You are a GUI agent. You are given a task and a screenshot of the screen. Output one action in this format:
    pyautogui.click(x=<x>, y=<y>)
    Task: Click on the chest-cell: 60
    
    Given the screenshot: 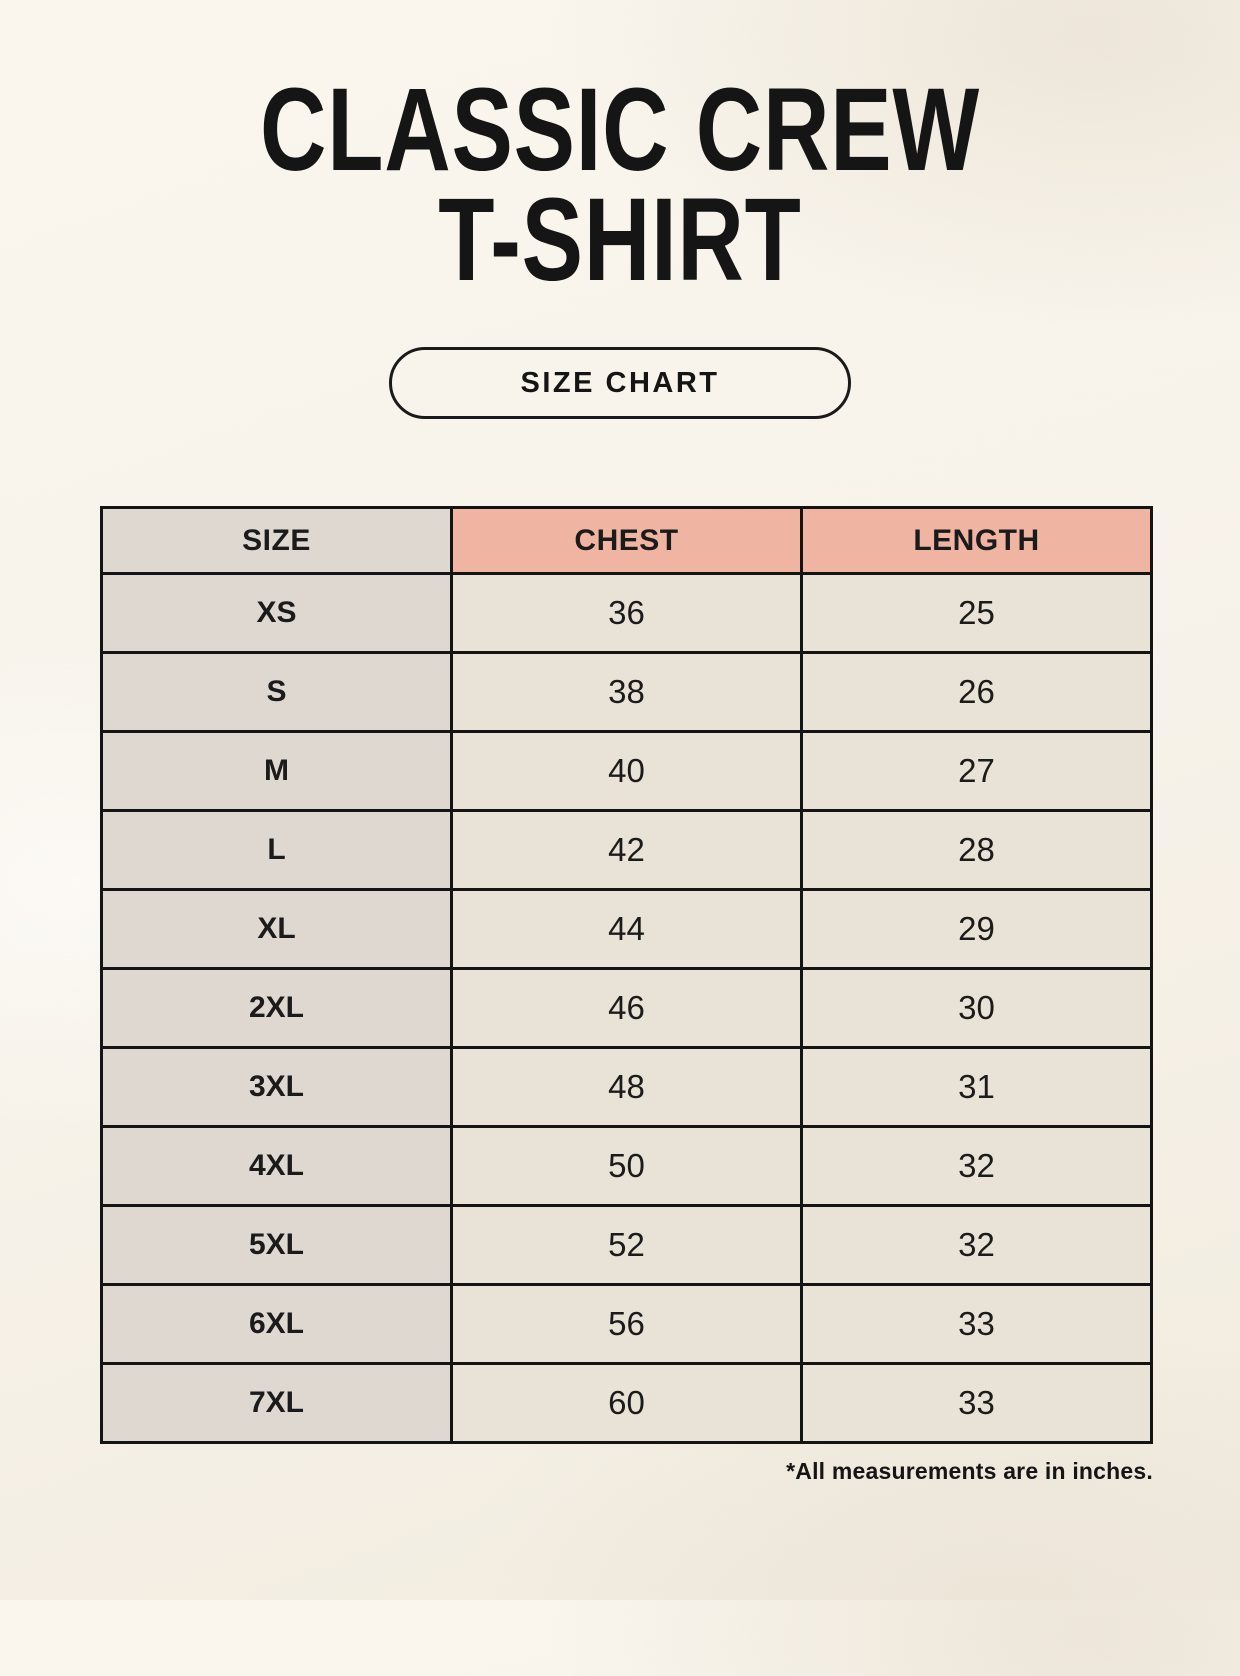 What is the action you would take?
    pyautogui.click(x=626, y=1403)
    